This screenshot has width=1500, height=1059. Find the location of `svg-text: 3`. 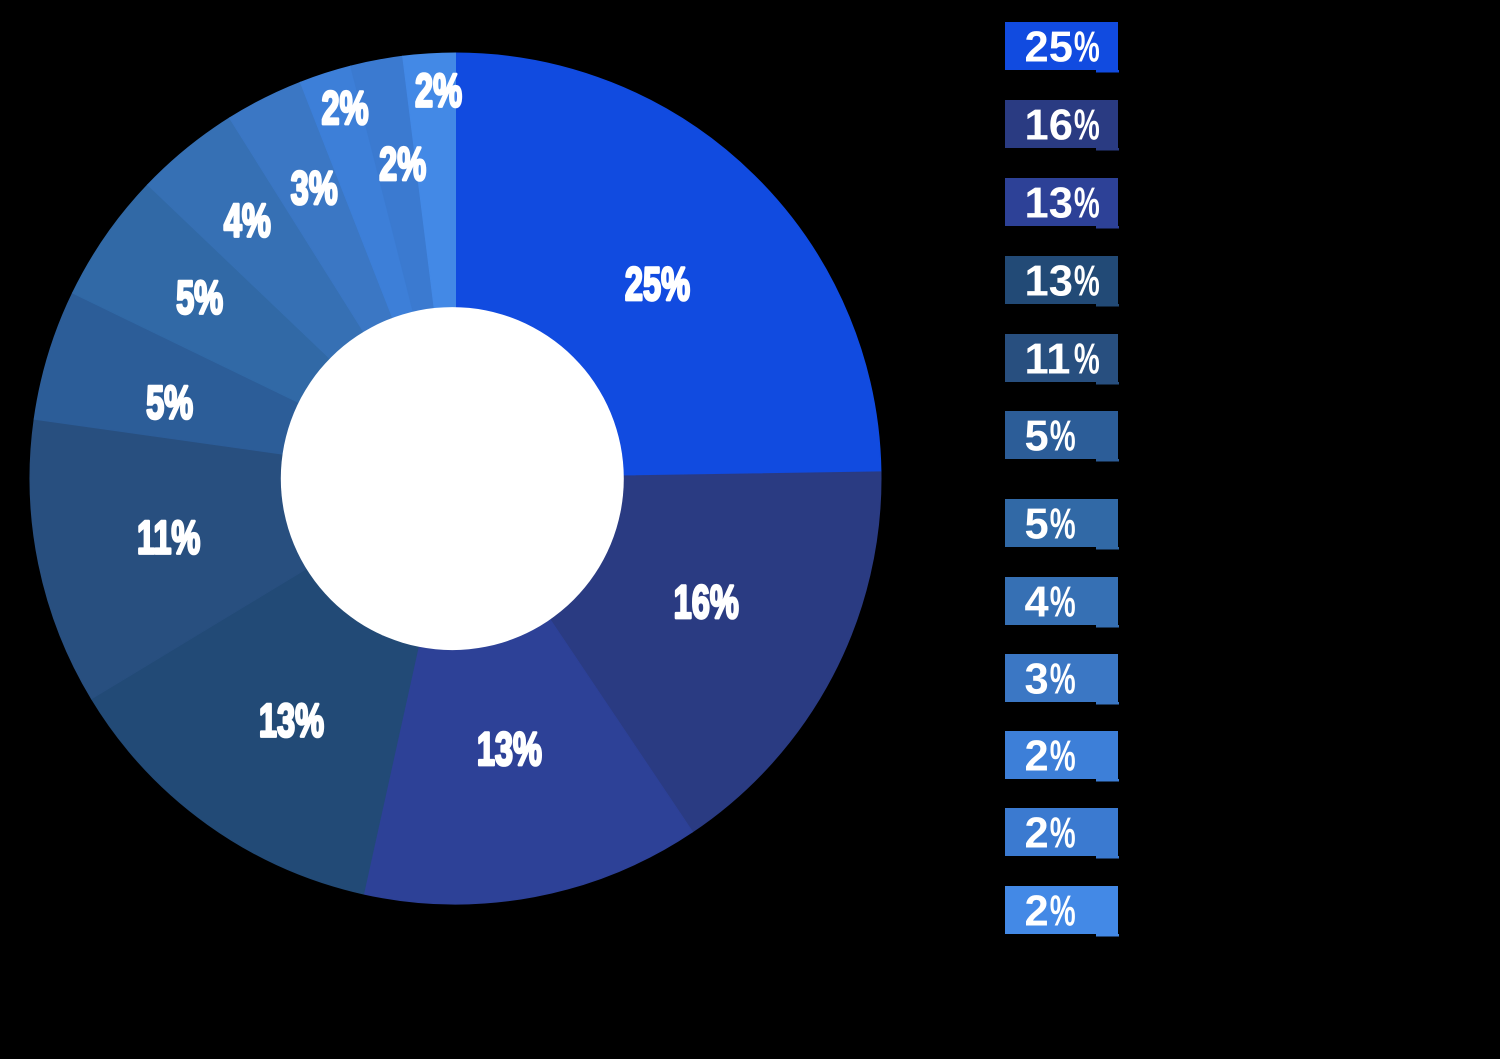

svg-text: 3 is located at coordinates (1037, 680).